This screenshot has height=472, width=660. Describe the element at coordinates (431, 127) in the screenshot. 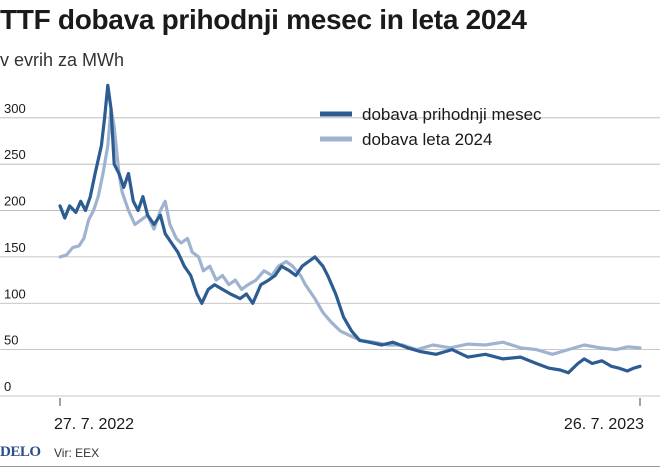

I see `legend: dobava prihodnji mesec dobava leta 2024` at that location.